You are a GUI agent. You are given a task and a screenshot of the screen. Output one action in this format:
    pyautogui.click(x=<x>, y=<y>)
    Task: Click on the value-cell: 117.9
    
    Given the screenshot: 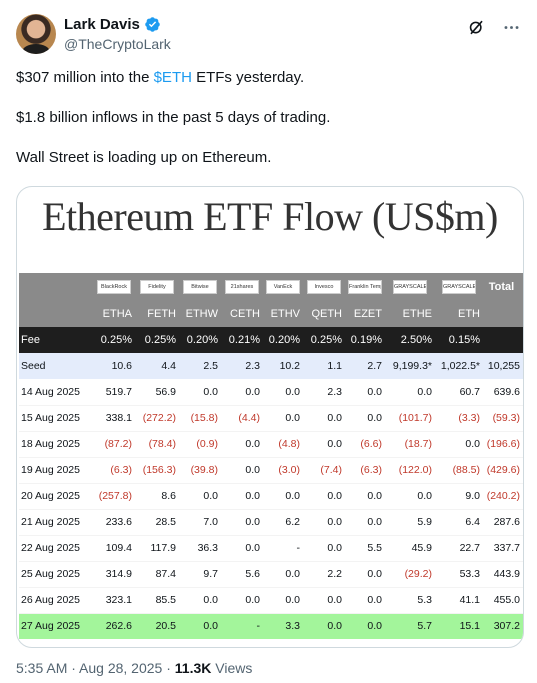 What is the action you would take?
    pyautogui.click(x=157, y=548)
    